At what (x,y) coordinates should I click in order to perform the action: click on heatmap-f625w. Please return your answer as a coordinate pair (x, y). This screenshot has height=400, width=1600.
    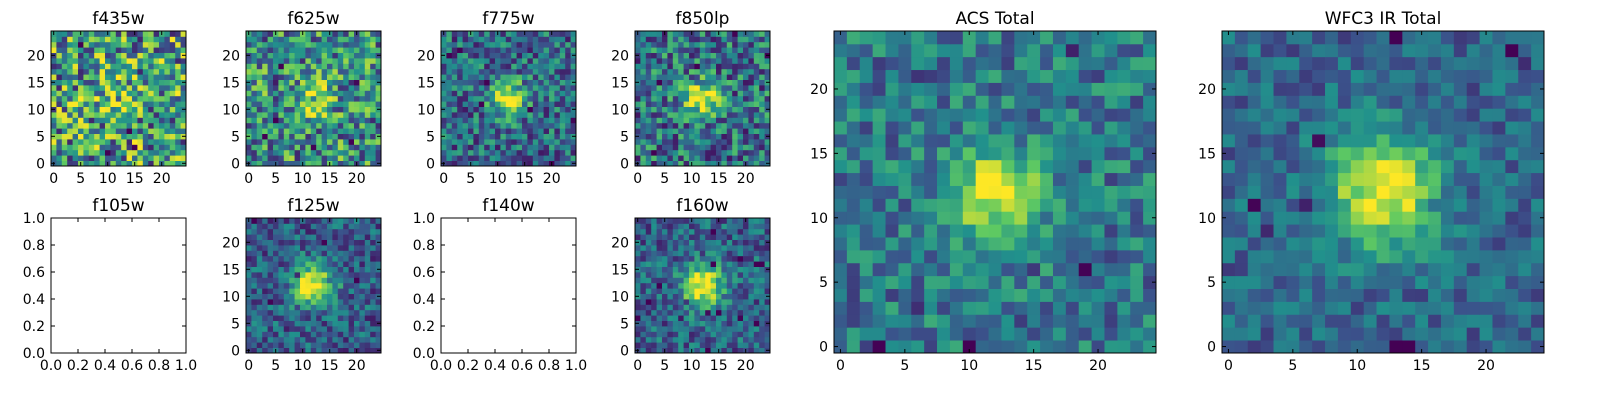
    Looking at the image, I should click on (314, 99).